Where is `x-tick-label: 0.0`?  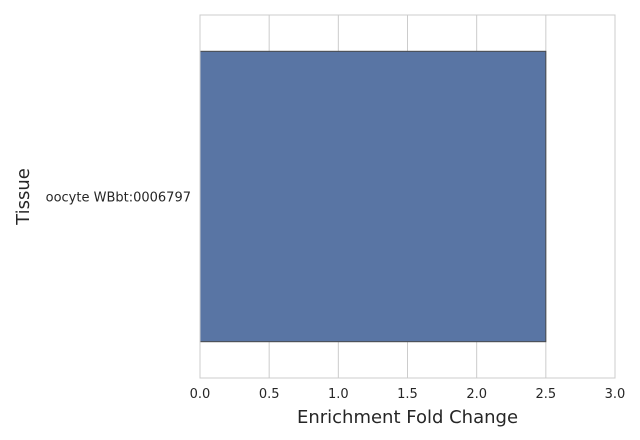
x-tick-label: 0.0 is located at coordinates (200, 394).